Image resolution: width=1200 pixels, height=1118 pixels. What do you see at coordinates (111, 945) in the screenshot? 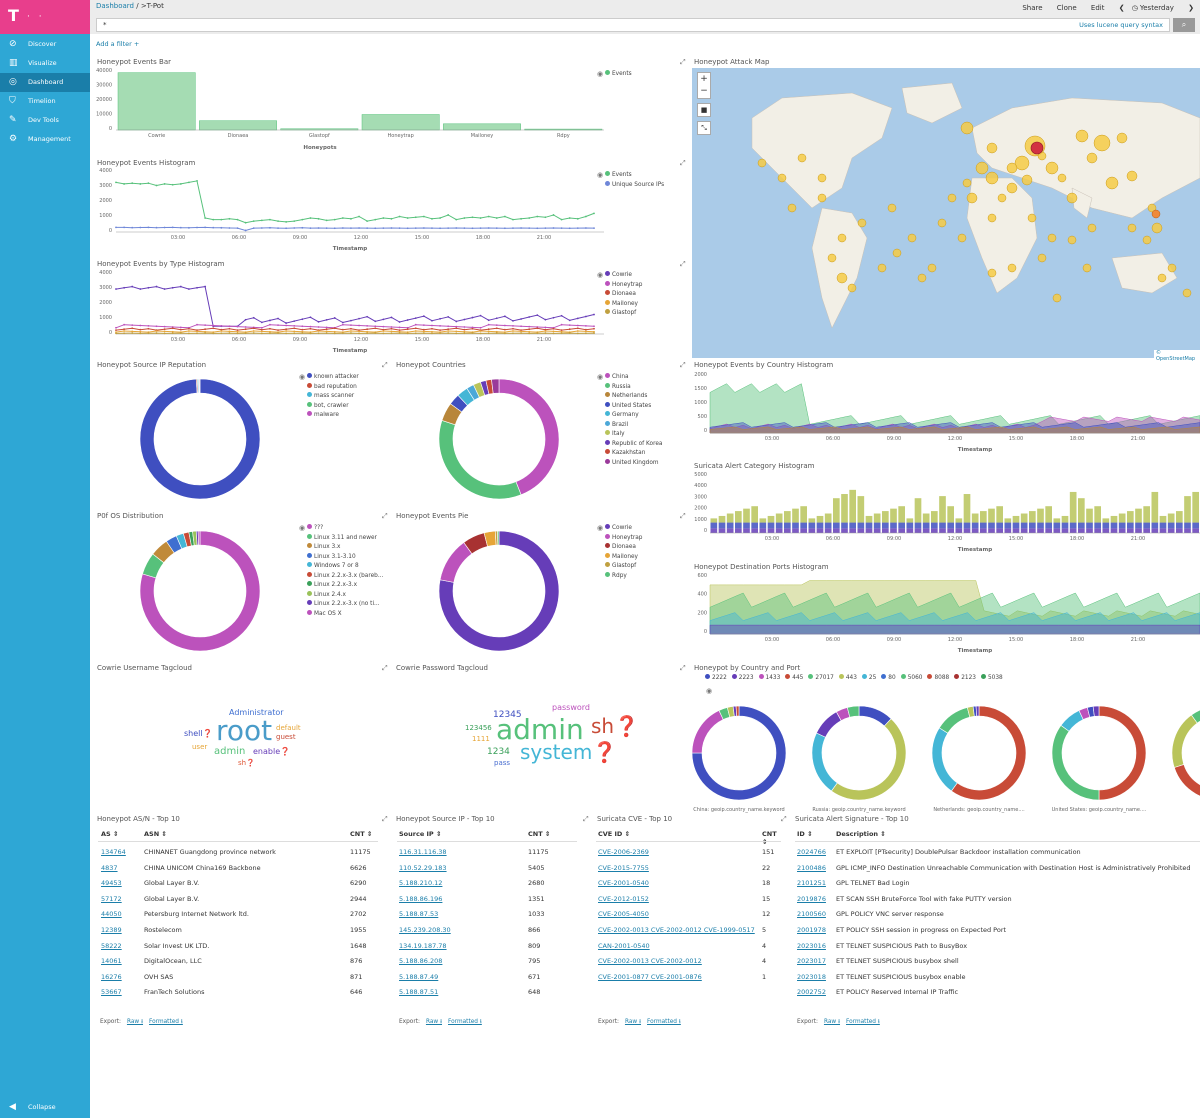
I see `table-link: 58222` at bounding box center [111, 945].